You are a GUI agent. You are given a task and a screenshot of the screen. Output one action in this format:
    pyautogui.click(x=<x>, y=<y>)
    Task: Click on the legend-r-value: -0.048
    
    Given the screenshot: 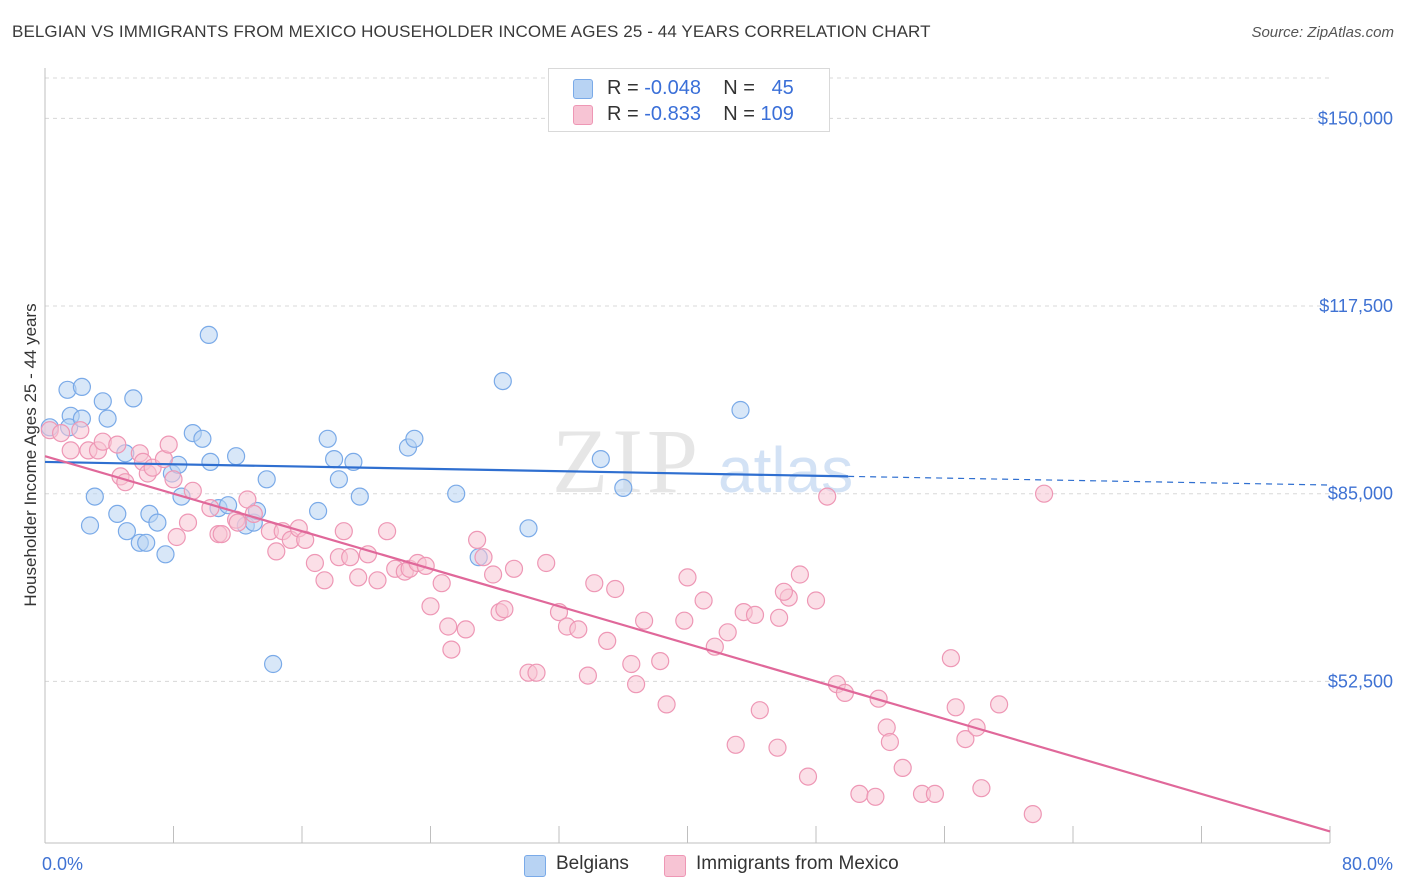 What is the action you would take?
    pyautogui.click(x=672, y=88)
    